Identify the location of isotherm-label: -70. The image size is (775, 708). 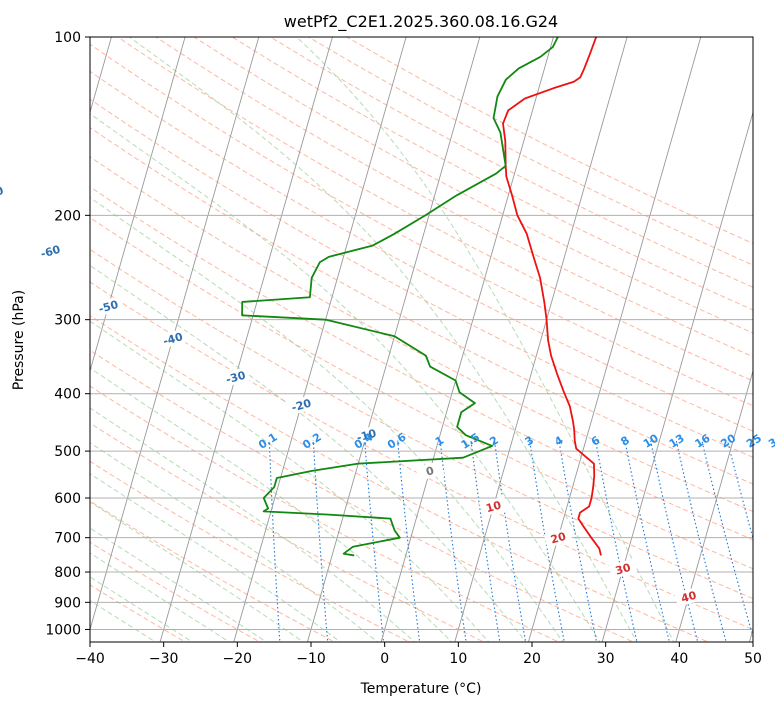
(2, 193).